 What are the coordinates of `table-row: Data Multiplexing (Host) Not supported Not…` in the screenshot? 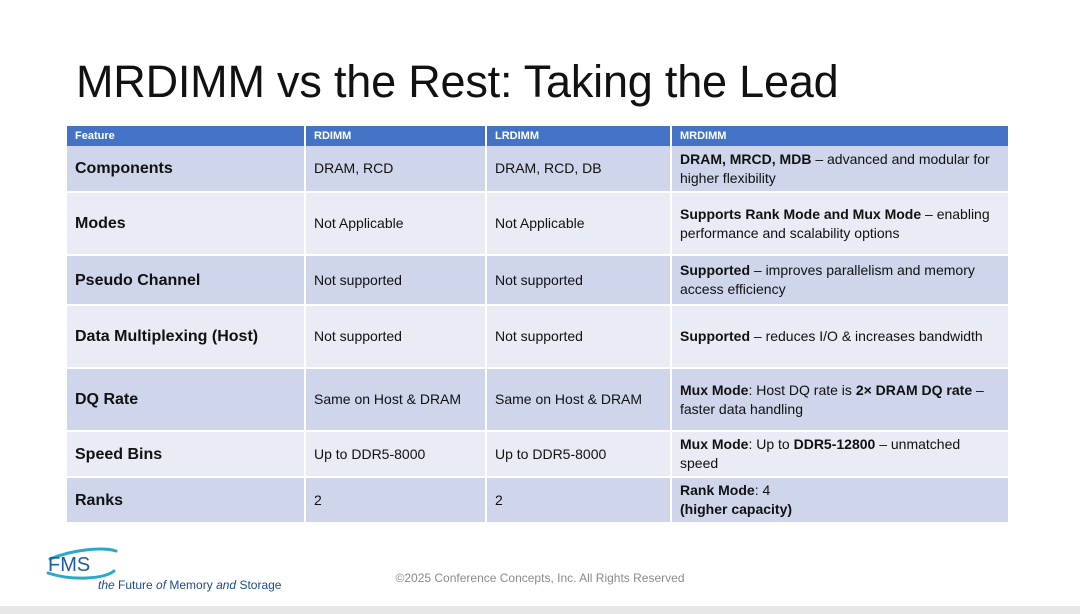 It's located at (538, 337).